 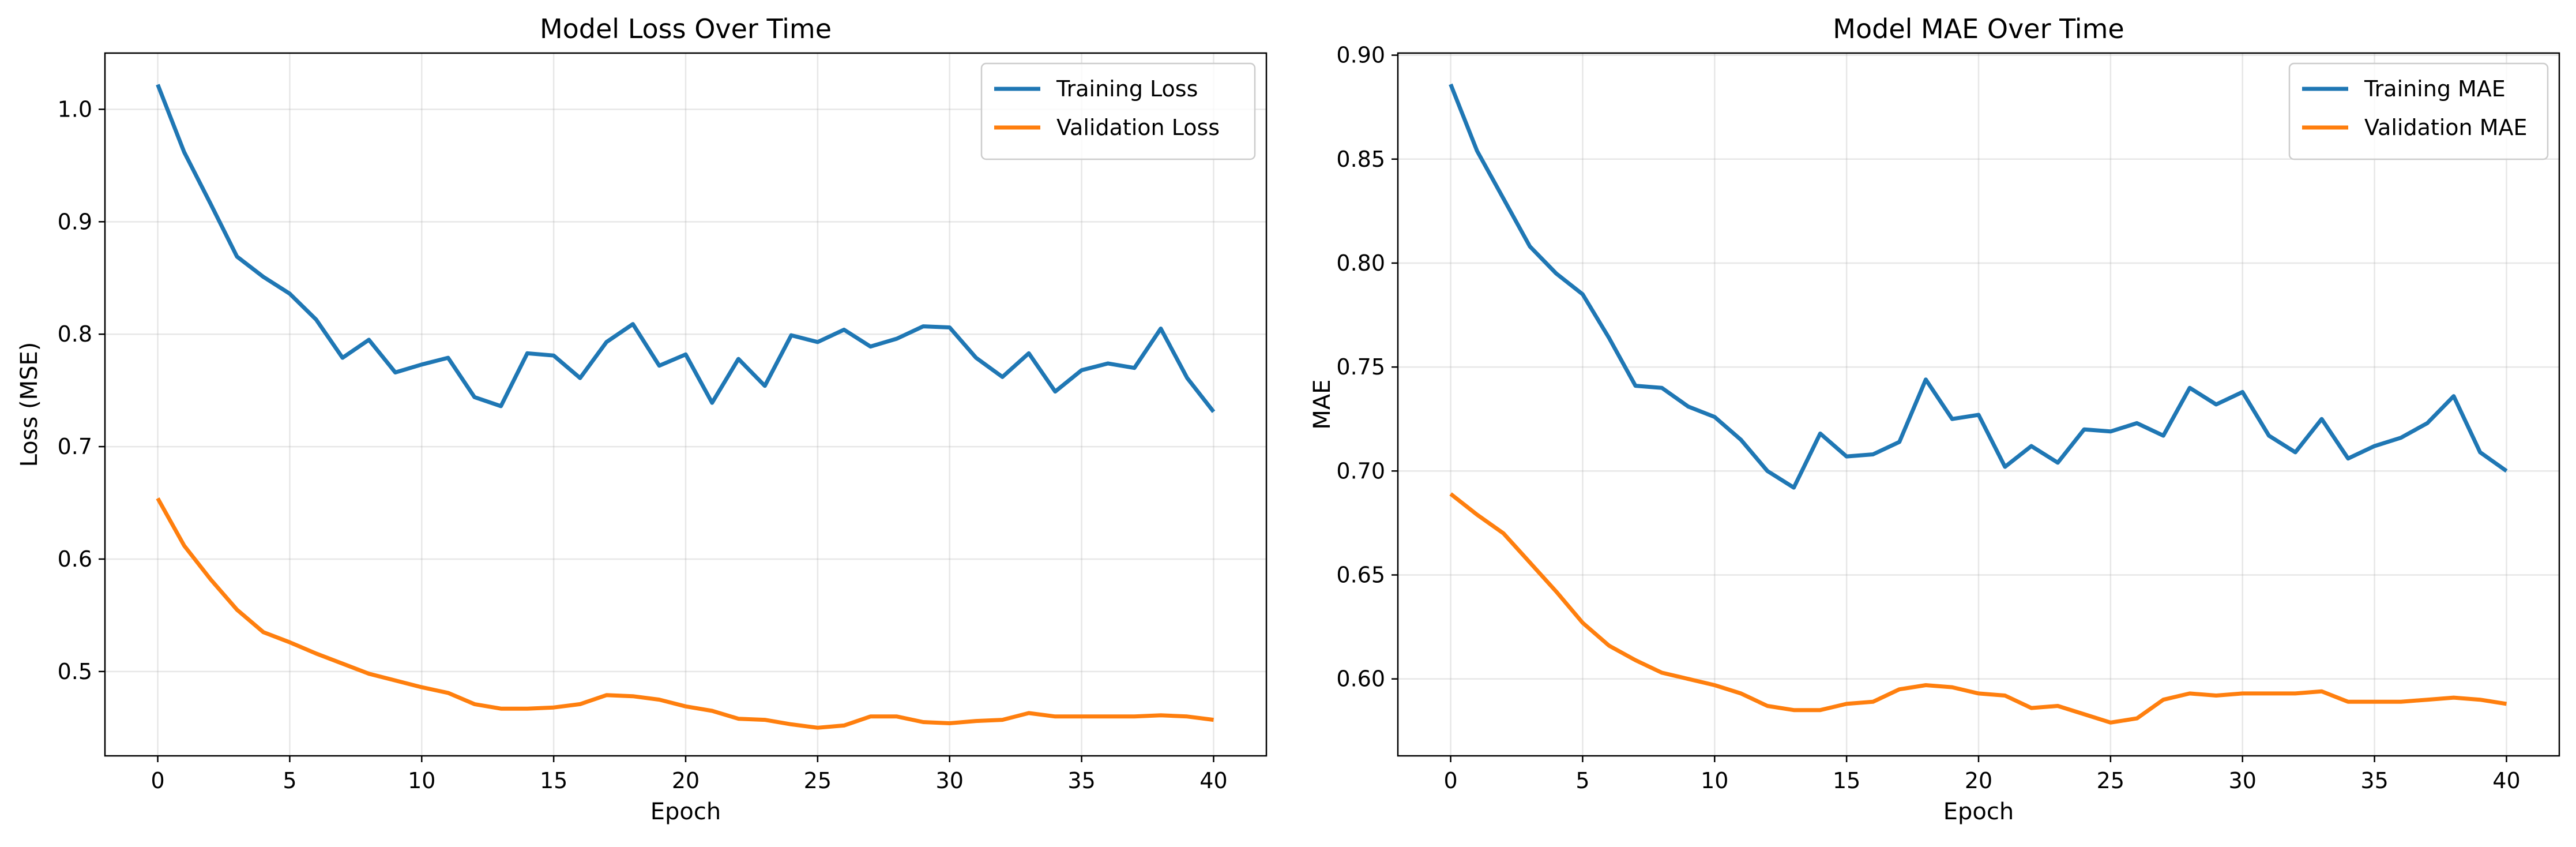 What do you see at coordinates (29, 405) in the screenshot?
I see `y-axis-label: Loss (MSE)` at bounding box center [29, 405].